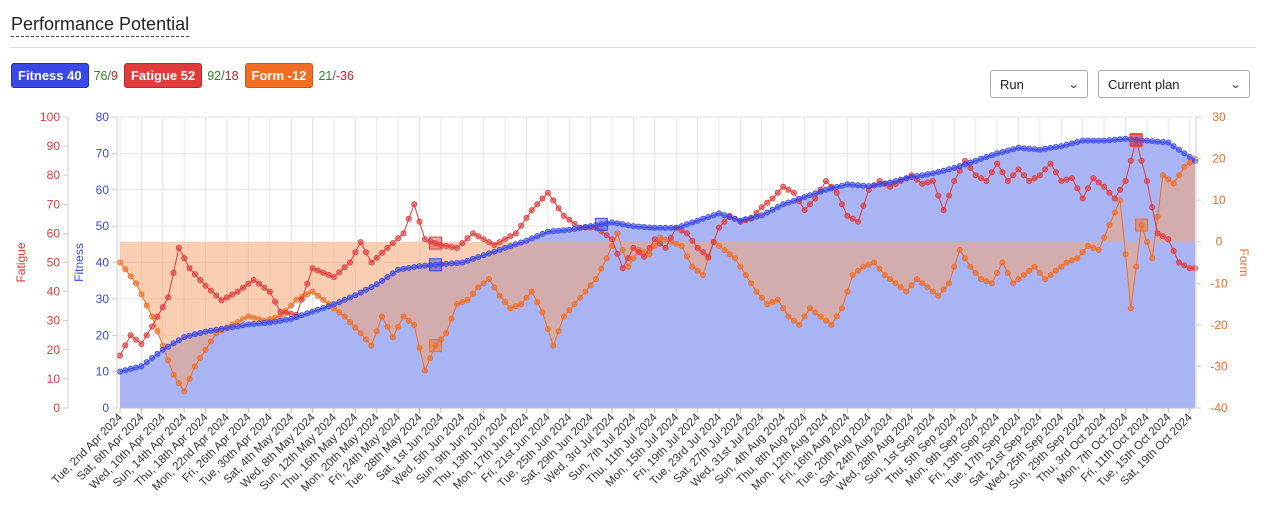 Image resolution: width=1266 pixels, height=515 pixels. What do you see at coordinates (1012, 84) in the screenshot?
I see `sport-select-value: Run` at bounding box center [1012, 84].